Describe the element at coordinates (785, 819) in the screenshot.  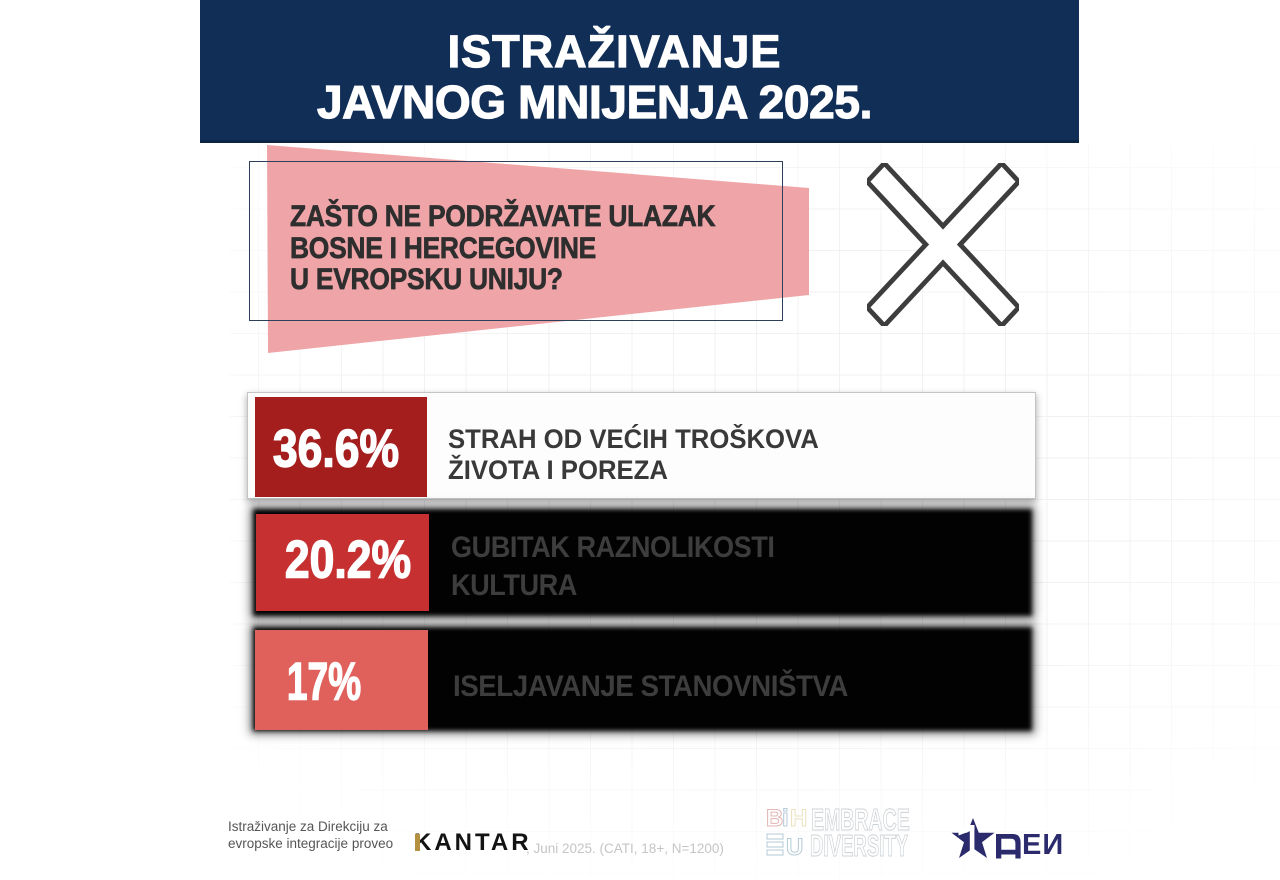
I see `svg-text: i` at that location.